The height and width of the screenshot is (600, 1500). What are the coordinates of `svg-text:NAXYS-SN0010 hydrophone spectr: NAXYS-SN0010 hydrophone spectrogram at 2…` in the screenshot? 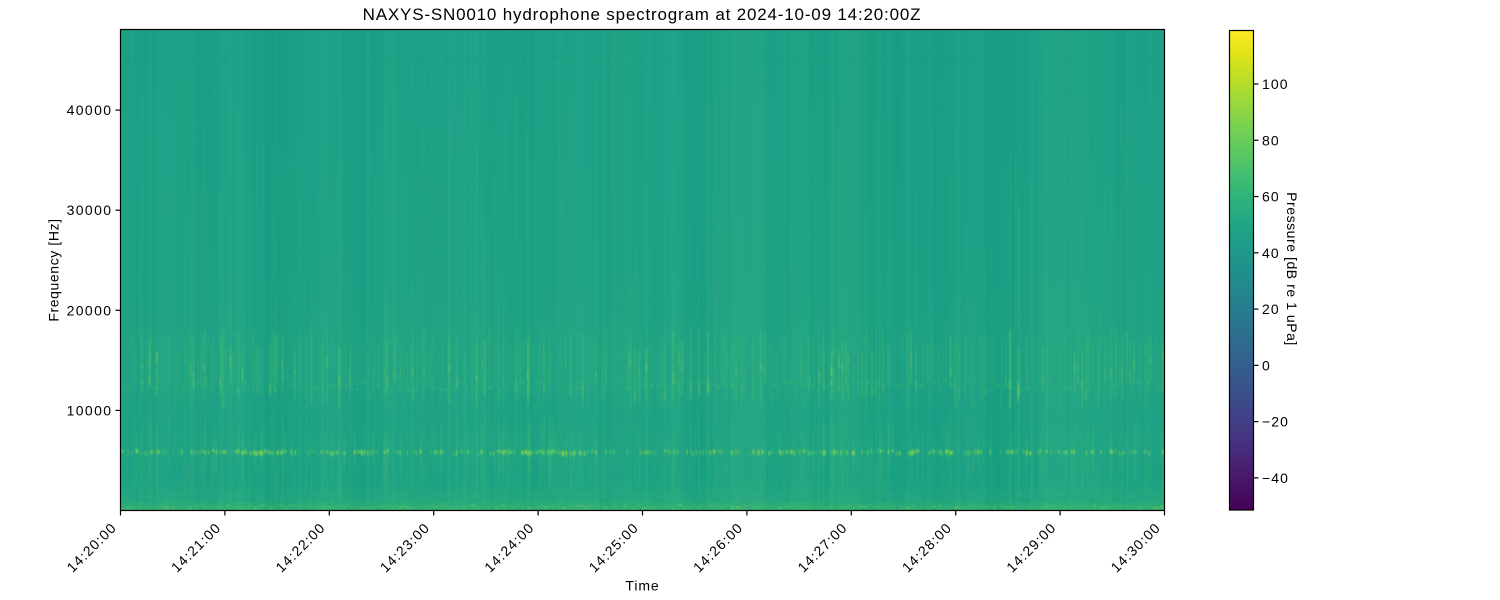 It's located at (642, 14).